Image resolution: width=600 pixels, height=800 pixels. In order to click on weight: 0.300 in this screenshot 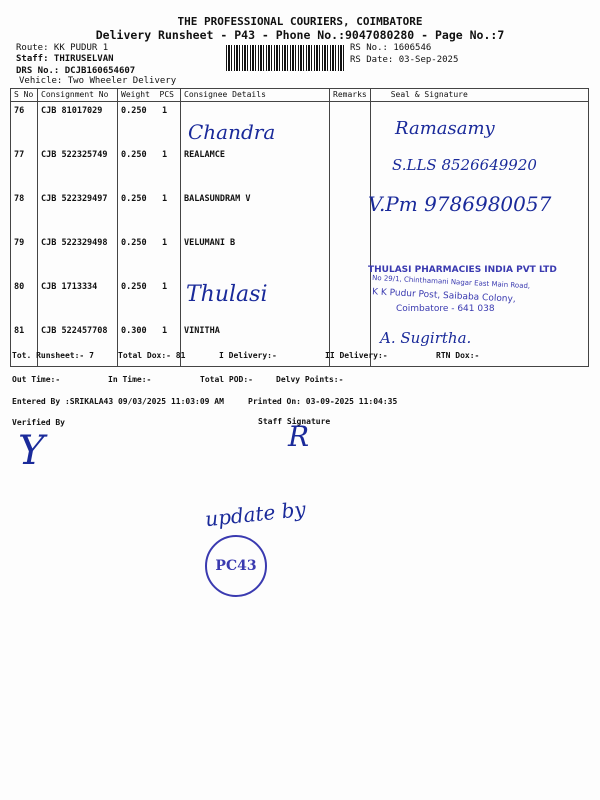, I will do `click(134, 331)`.